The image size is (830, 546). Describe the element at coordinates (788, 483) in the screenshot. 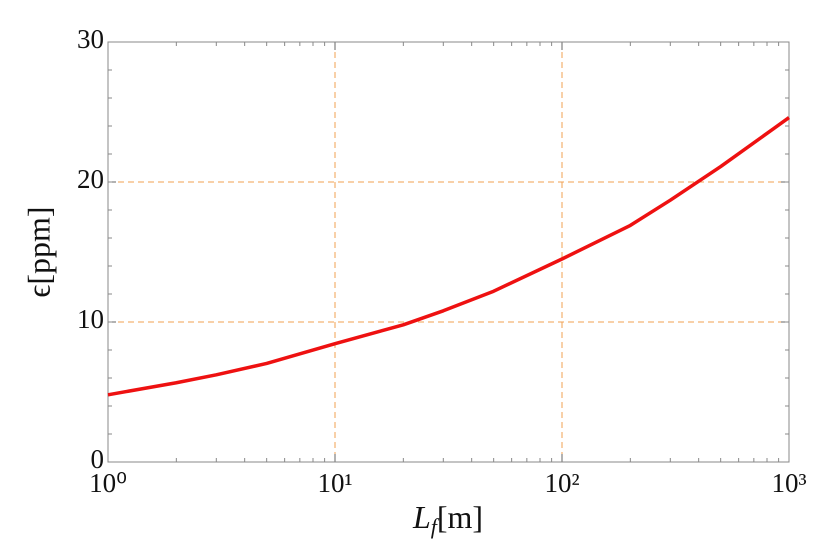

I see `x-tick-label: 10³` at that location.